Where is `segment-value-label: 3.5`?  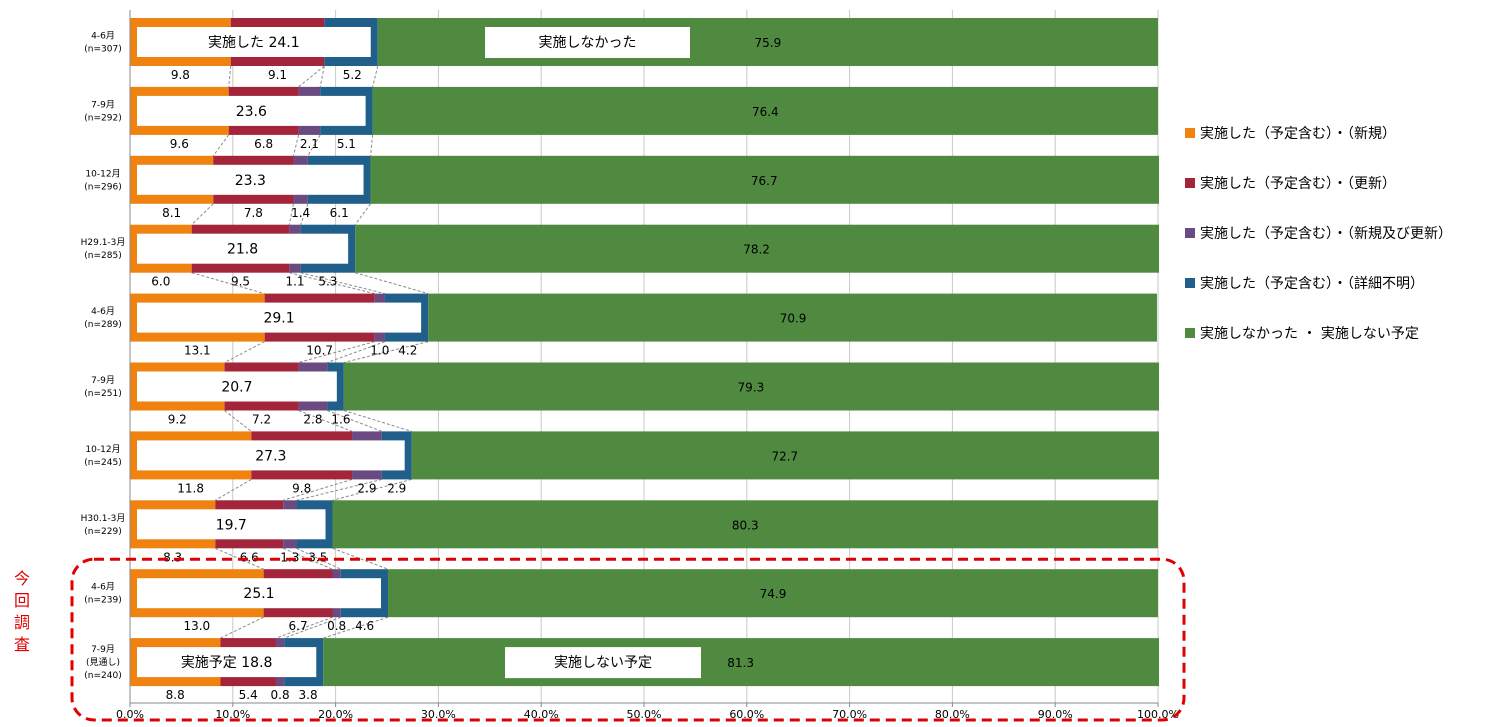 segment-value-label: 3.5 is located at coordinates (317, 557).